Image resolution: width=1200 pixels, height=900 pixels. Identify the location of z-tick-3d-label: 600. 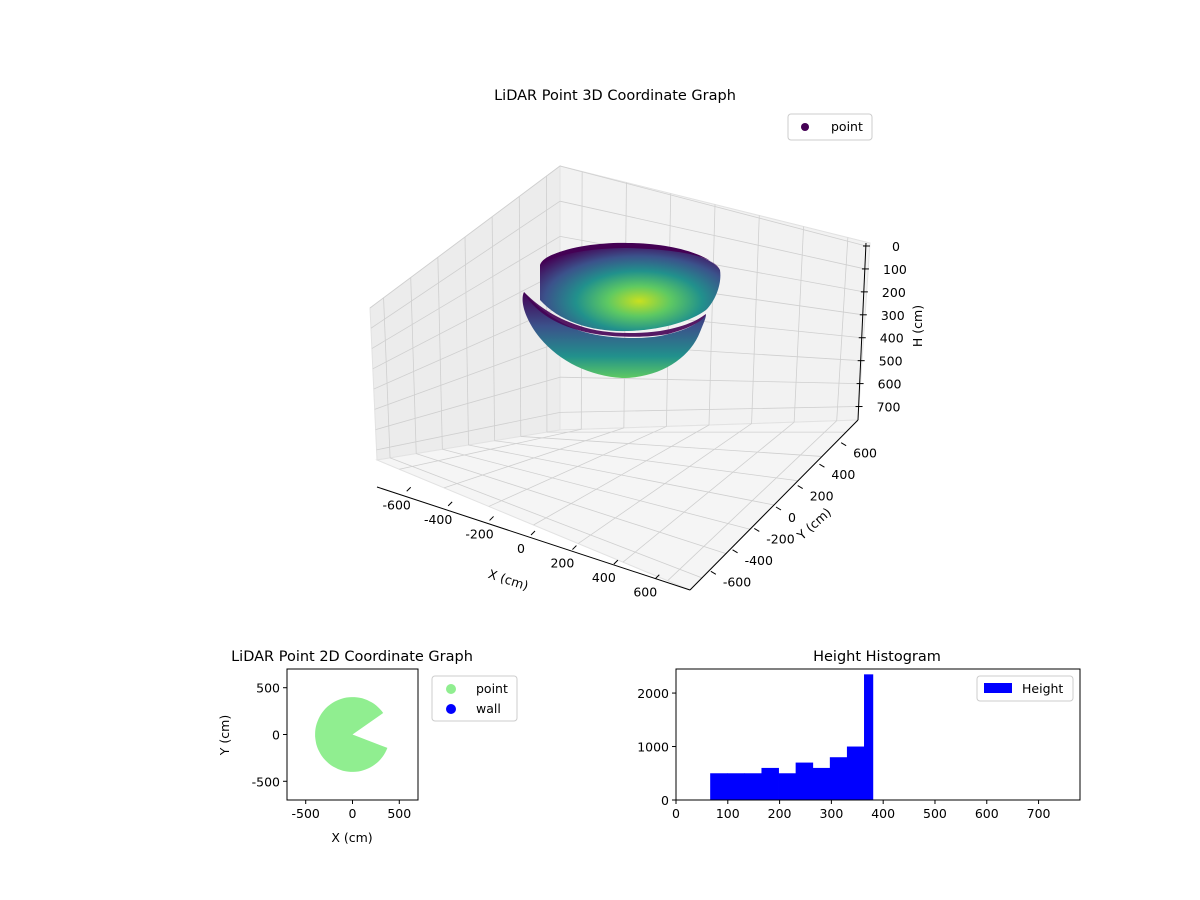
(890, 384).